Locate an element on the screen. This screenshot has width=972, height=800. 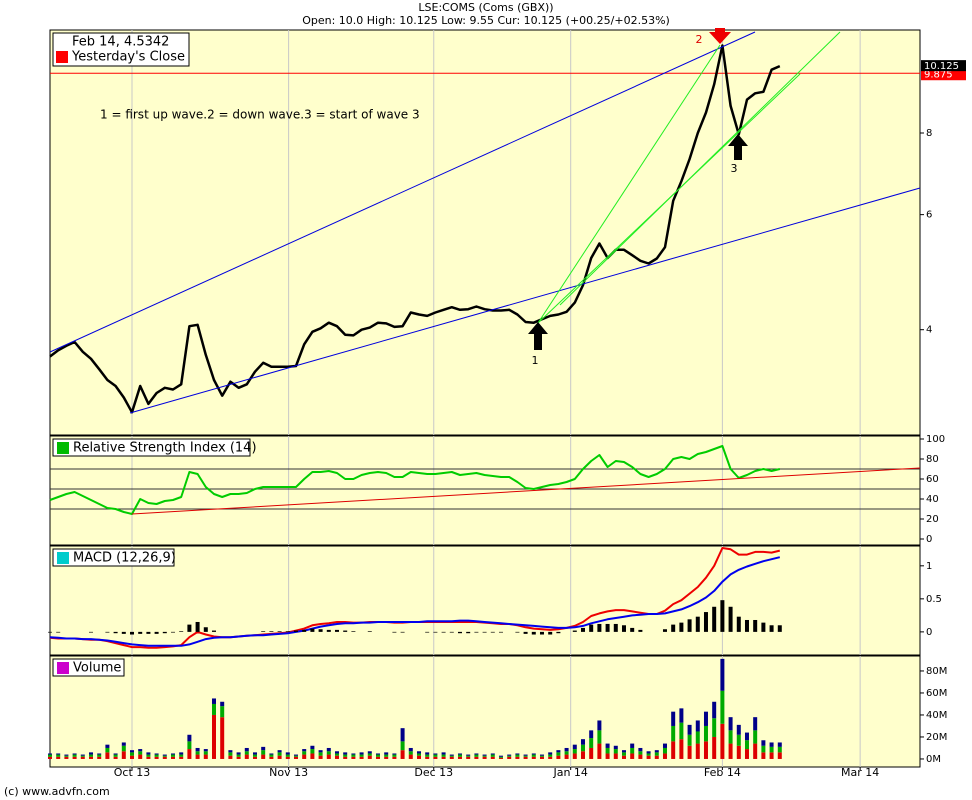
legend-entry: Relative Strength Index (14) is located at coordinates (165, 448).